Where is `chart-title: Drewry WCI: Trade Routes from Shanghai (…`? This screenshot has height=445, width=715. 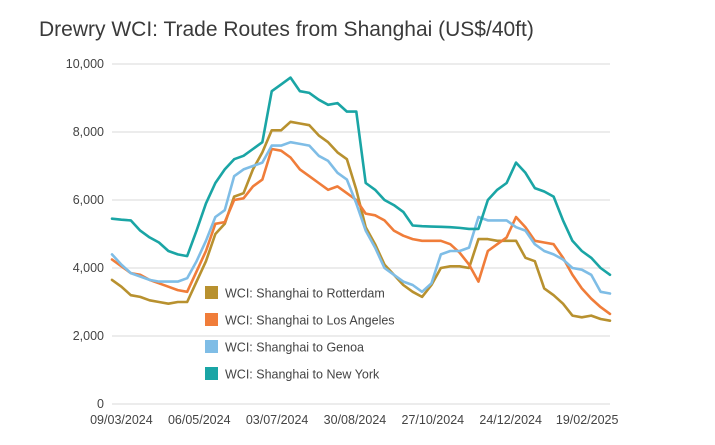
chart-title: Drewry WCI: Trade Routes from Shanghai (… is located at coordinates (286, 29).